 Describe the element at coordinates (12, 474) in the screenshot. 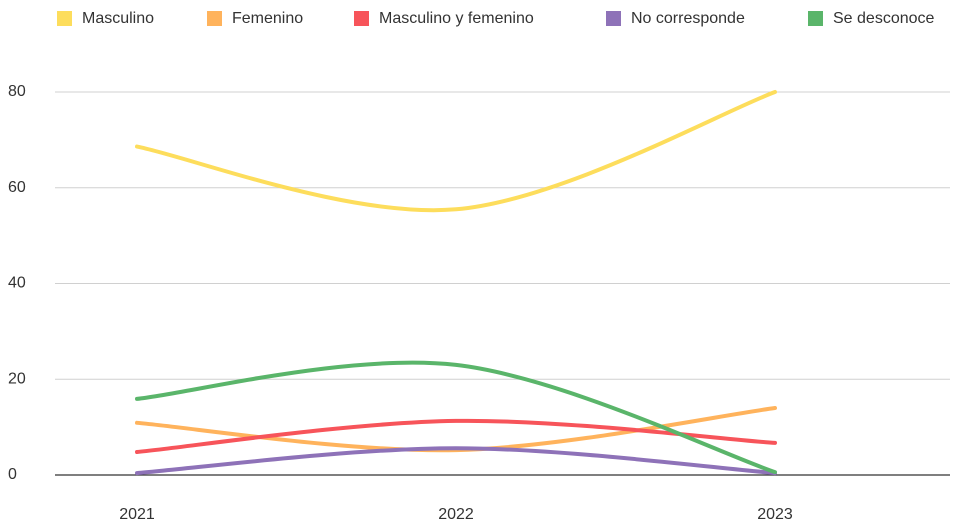

I see `y-tick-label: 0` at that location.